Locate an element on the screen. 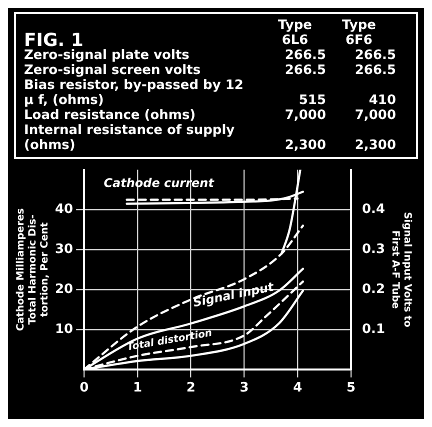 This screenshot has width=432, height=427. annotation: Total distortion is located at coordinates (169, 341).